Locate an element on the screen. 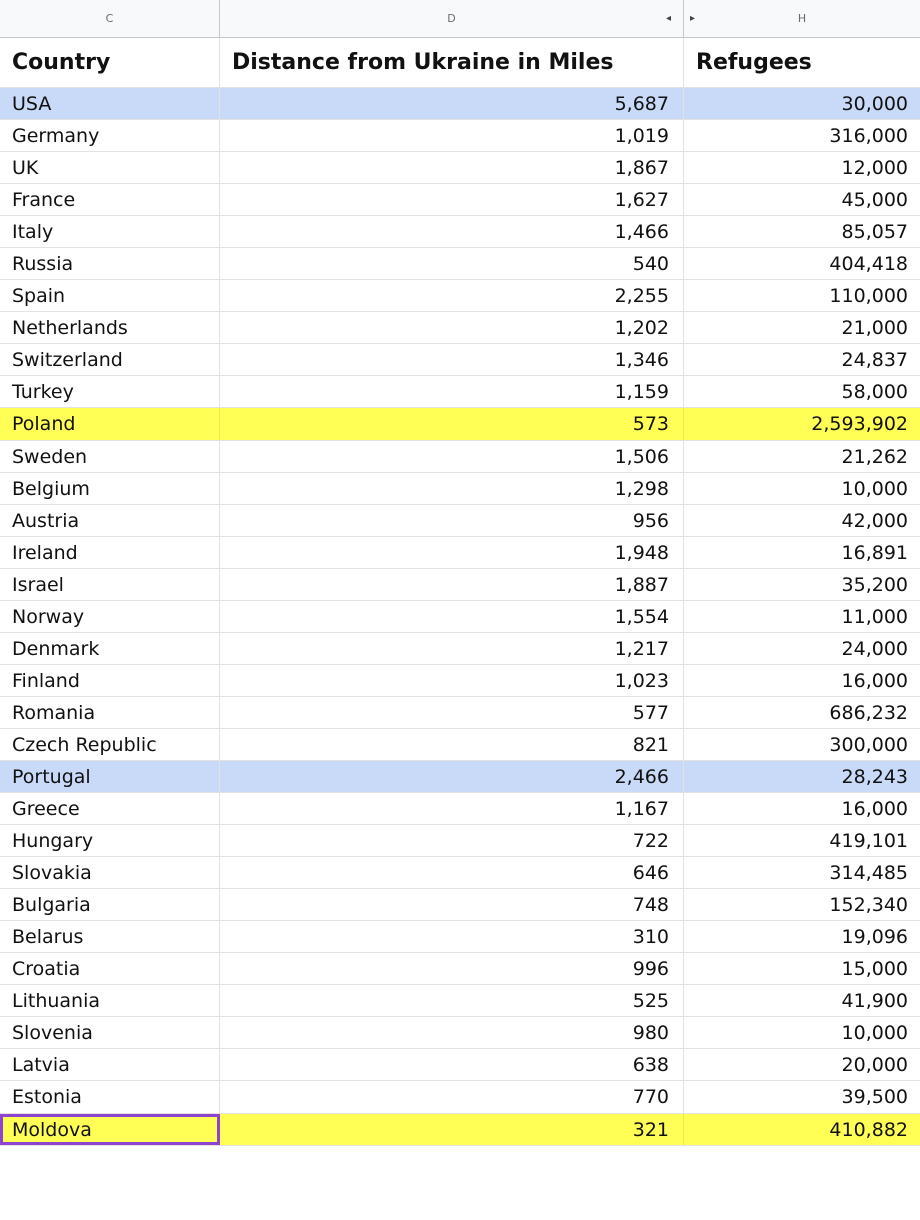  distance-cell: 573 is located at coordinates (452, 424).